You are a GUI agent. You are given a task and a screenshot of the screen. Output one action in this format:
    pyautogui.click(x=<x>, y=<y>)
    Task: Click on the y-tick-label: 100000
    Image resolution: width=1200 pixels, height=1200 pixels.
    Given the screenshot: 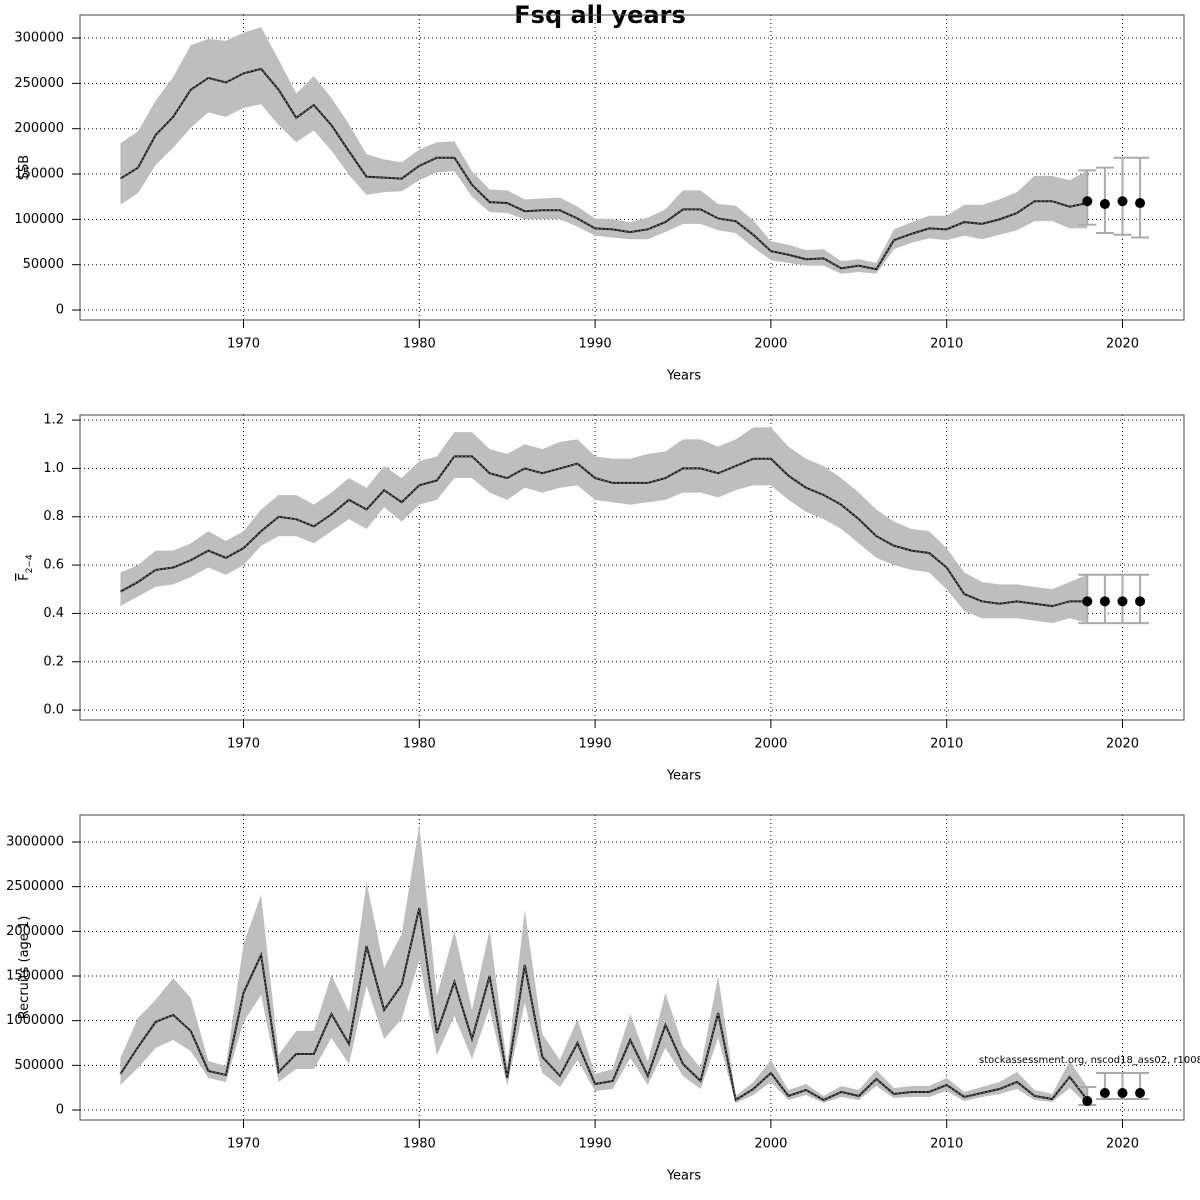 What is the action you would take?
    pyautogui.click(x=39, y=219)
    